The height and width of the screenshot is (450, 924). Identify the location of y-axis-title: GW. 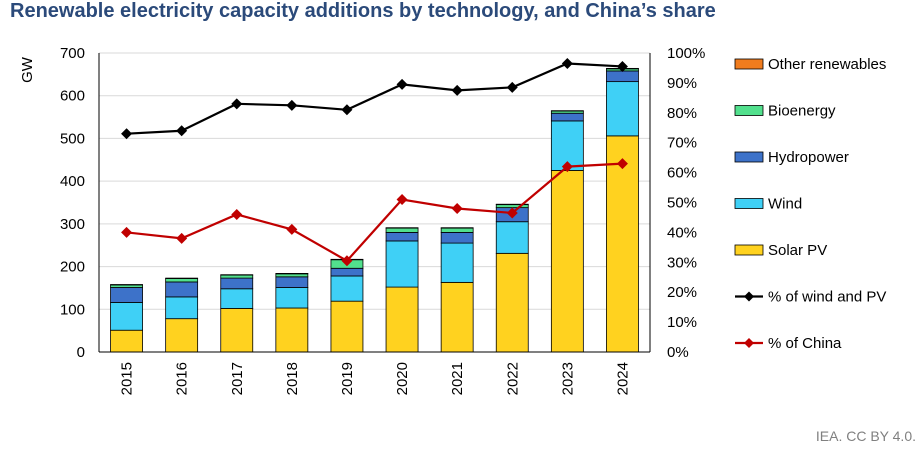
(27, 69).